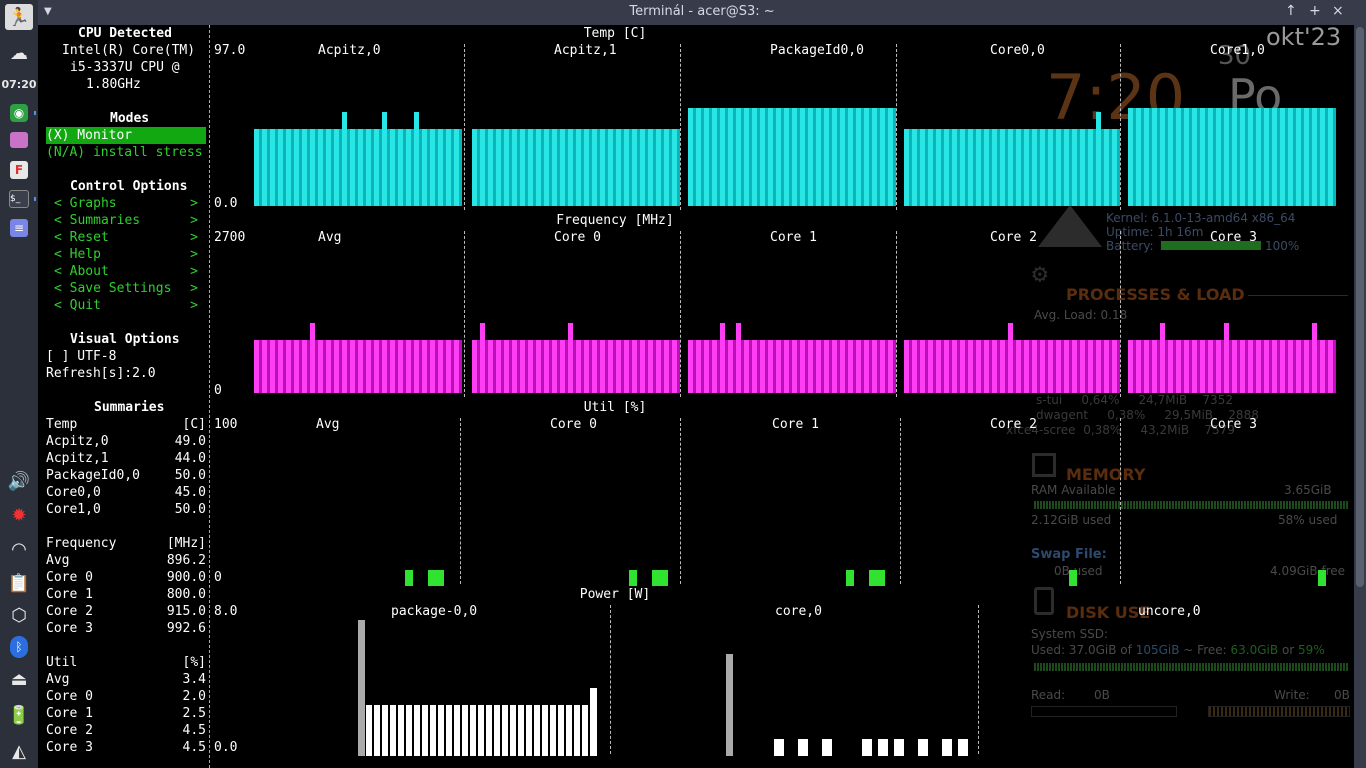 This screenshot has height=768, width=1366. What do you see at coordinates (124, 152) in the screenshot?
I see `mode-install-stress: (N/A) install stress` at bounding box center [124, 152].